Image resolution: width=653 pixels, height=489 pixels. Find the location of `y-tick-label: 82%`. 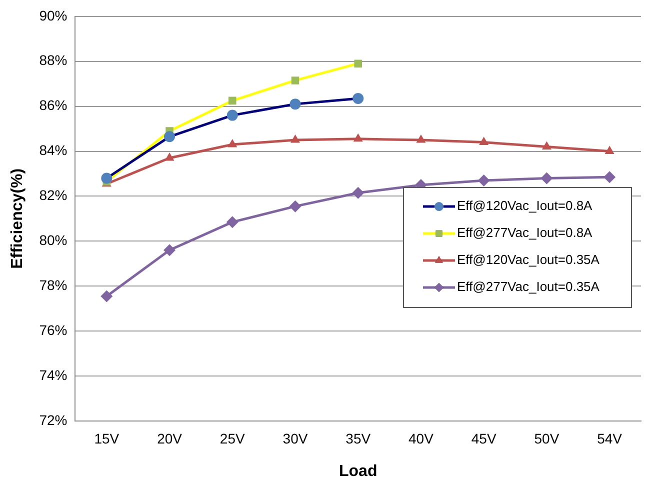

y-tick-label: 82% is located at coordinates (53, 195).